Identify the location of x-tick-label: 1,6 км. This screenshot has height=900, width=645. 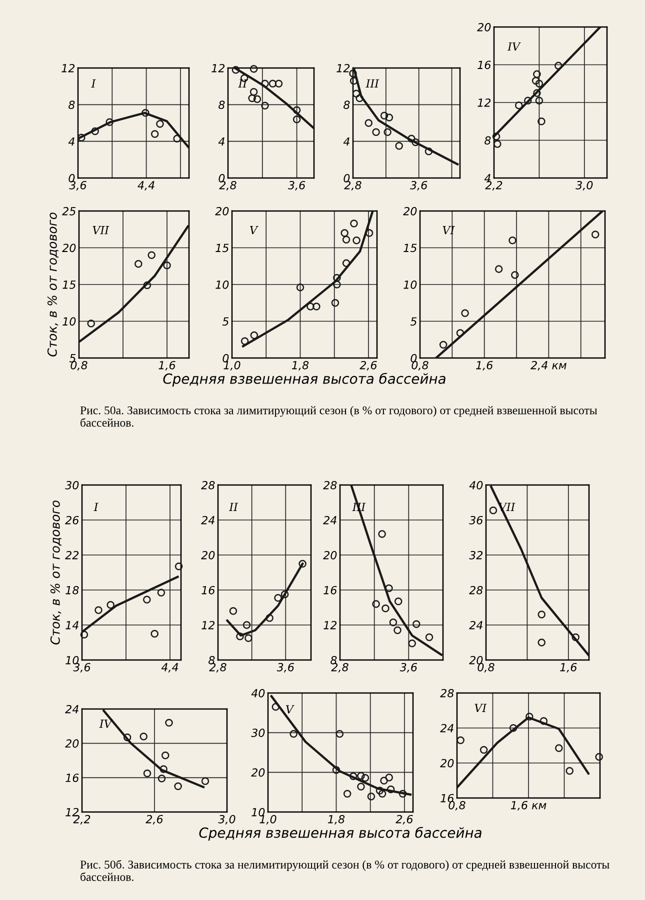
(528, 805).